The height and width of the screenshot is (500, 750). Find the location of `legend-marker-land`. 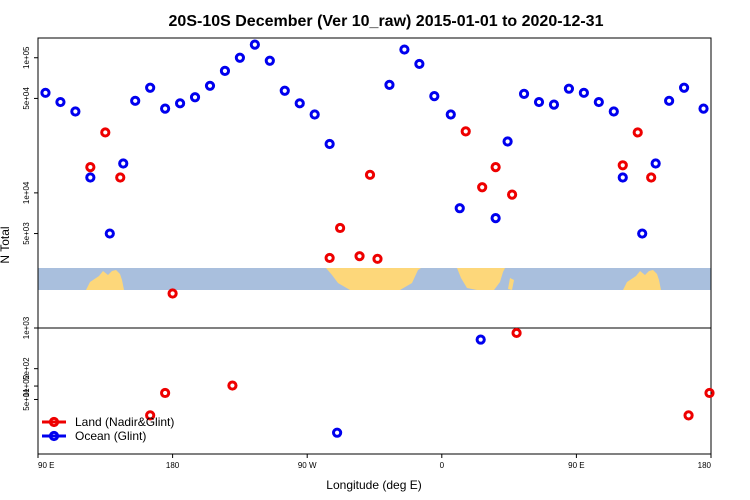

legend-marker-land is located at coordinates (54, 422).